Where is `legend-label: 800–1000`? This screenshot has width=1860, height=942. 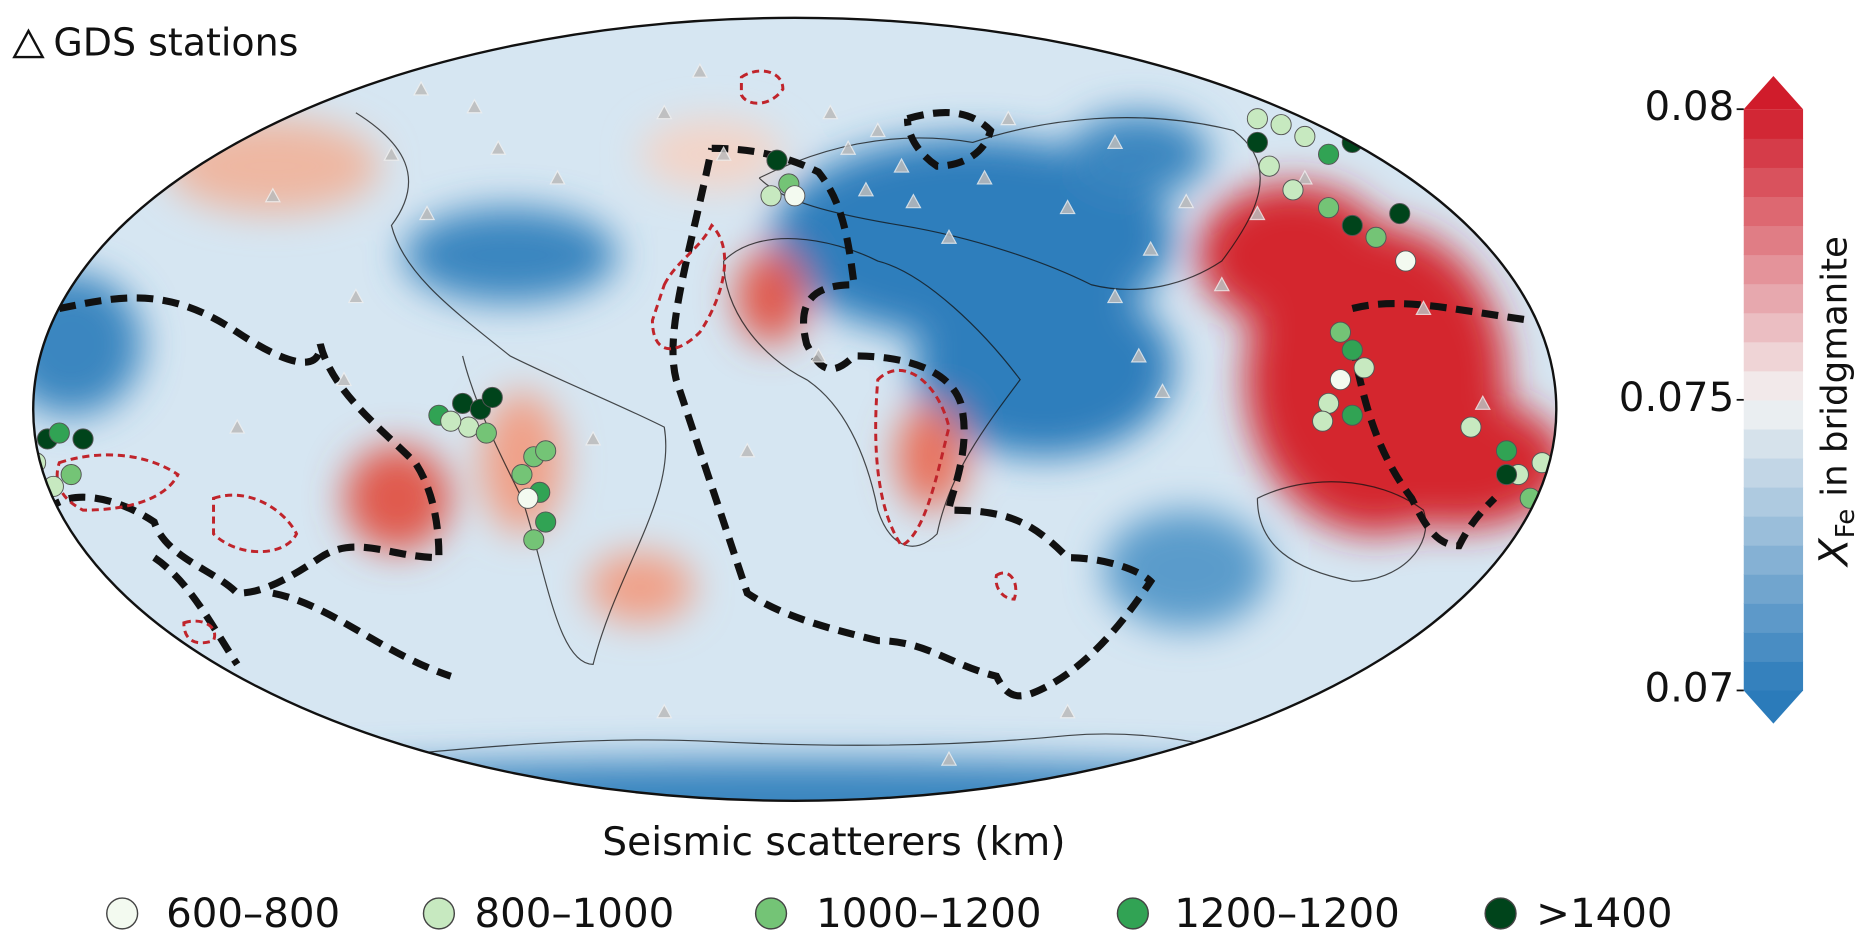 legend-label: 800–1000 is located at coordinates (574, 913).